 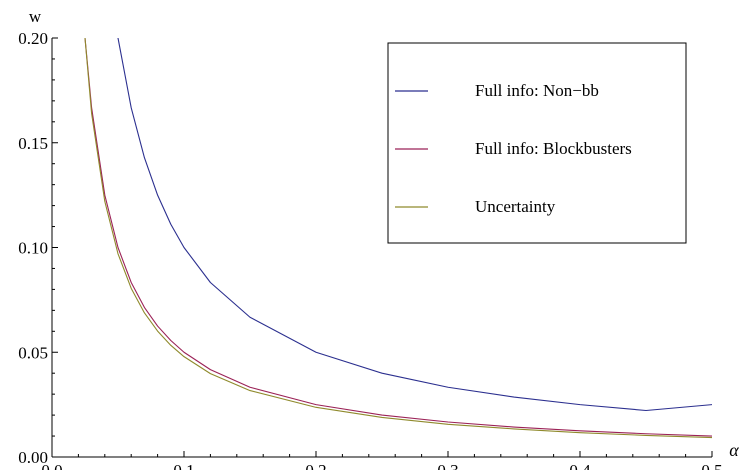 What do you see at coordinates (553, 148) in the screenshot?
I see `legend-item-blockbusters-label: Full info: Blockbusters` at bounding box center [553, 148].